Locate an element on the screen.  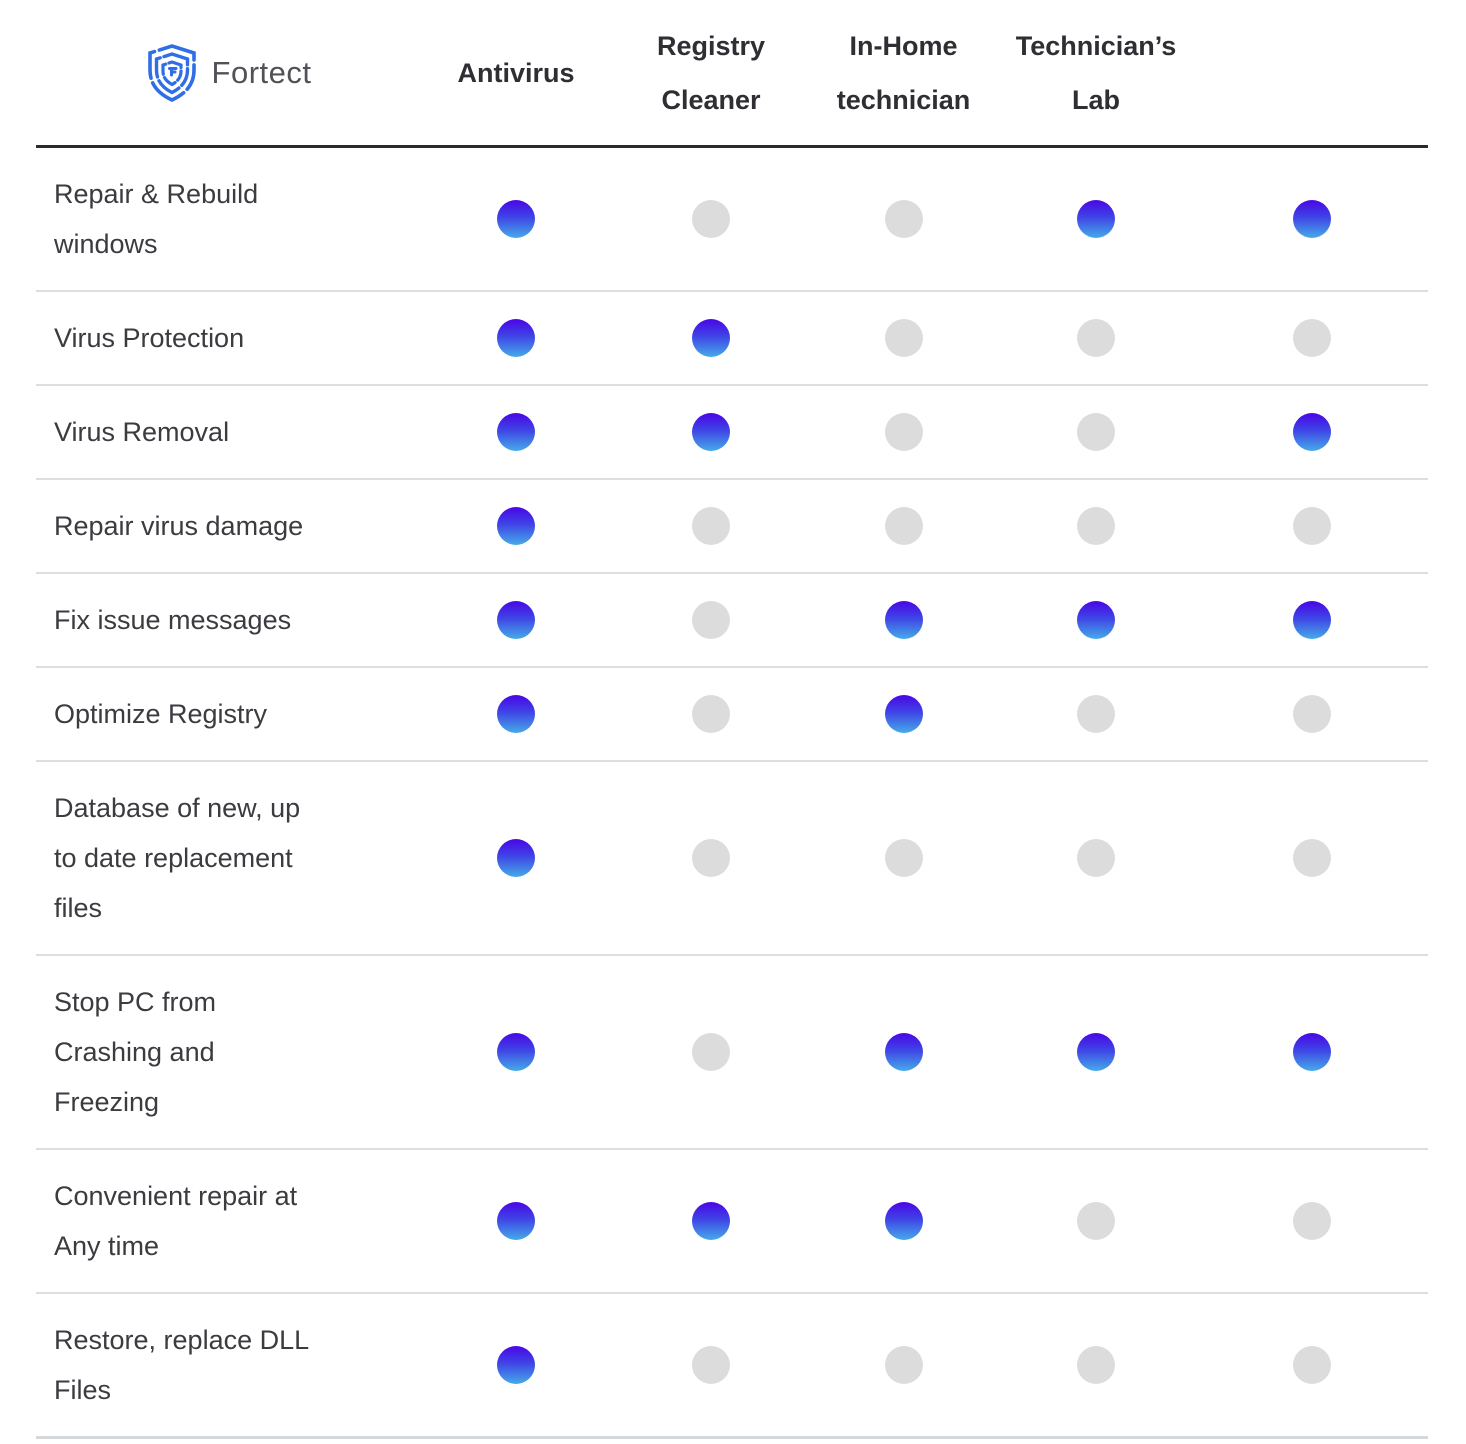
table-row: Repair virus damage is located at coordinates (732, 527).